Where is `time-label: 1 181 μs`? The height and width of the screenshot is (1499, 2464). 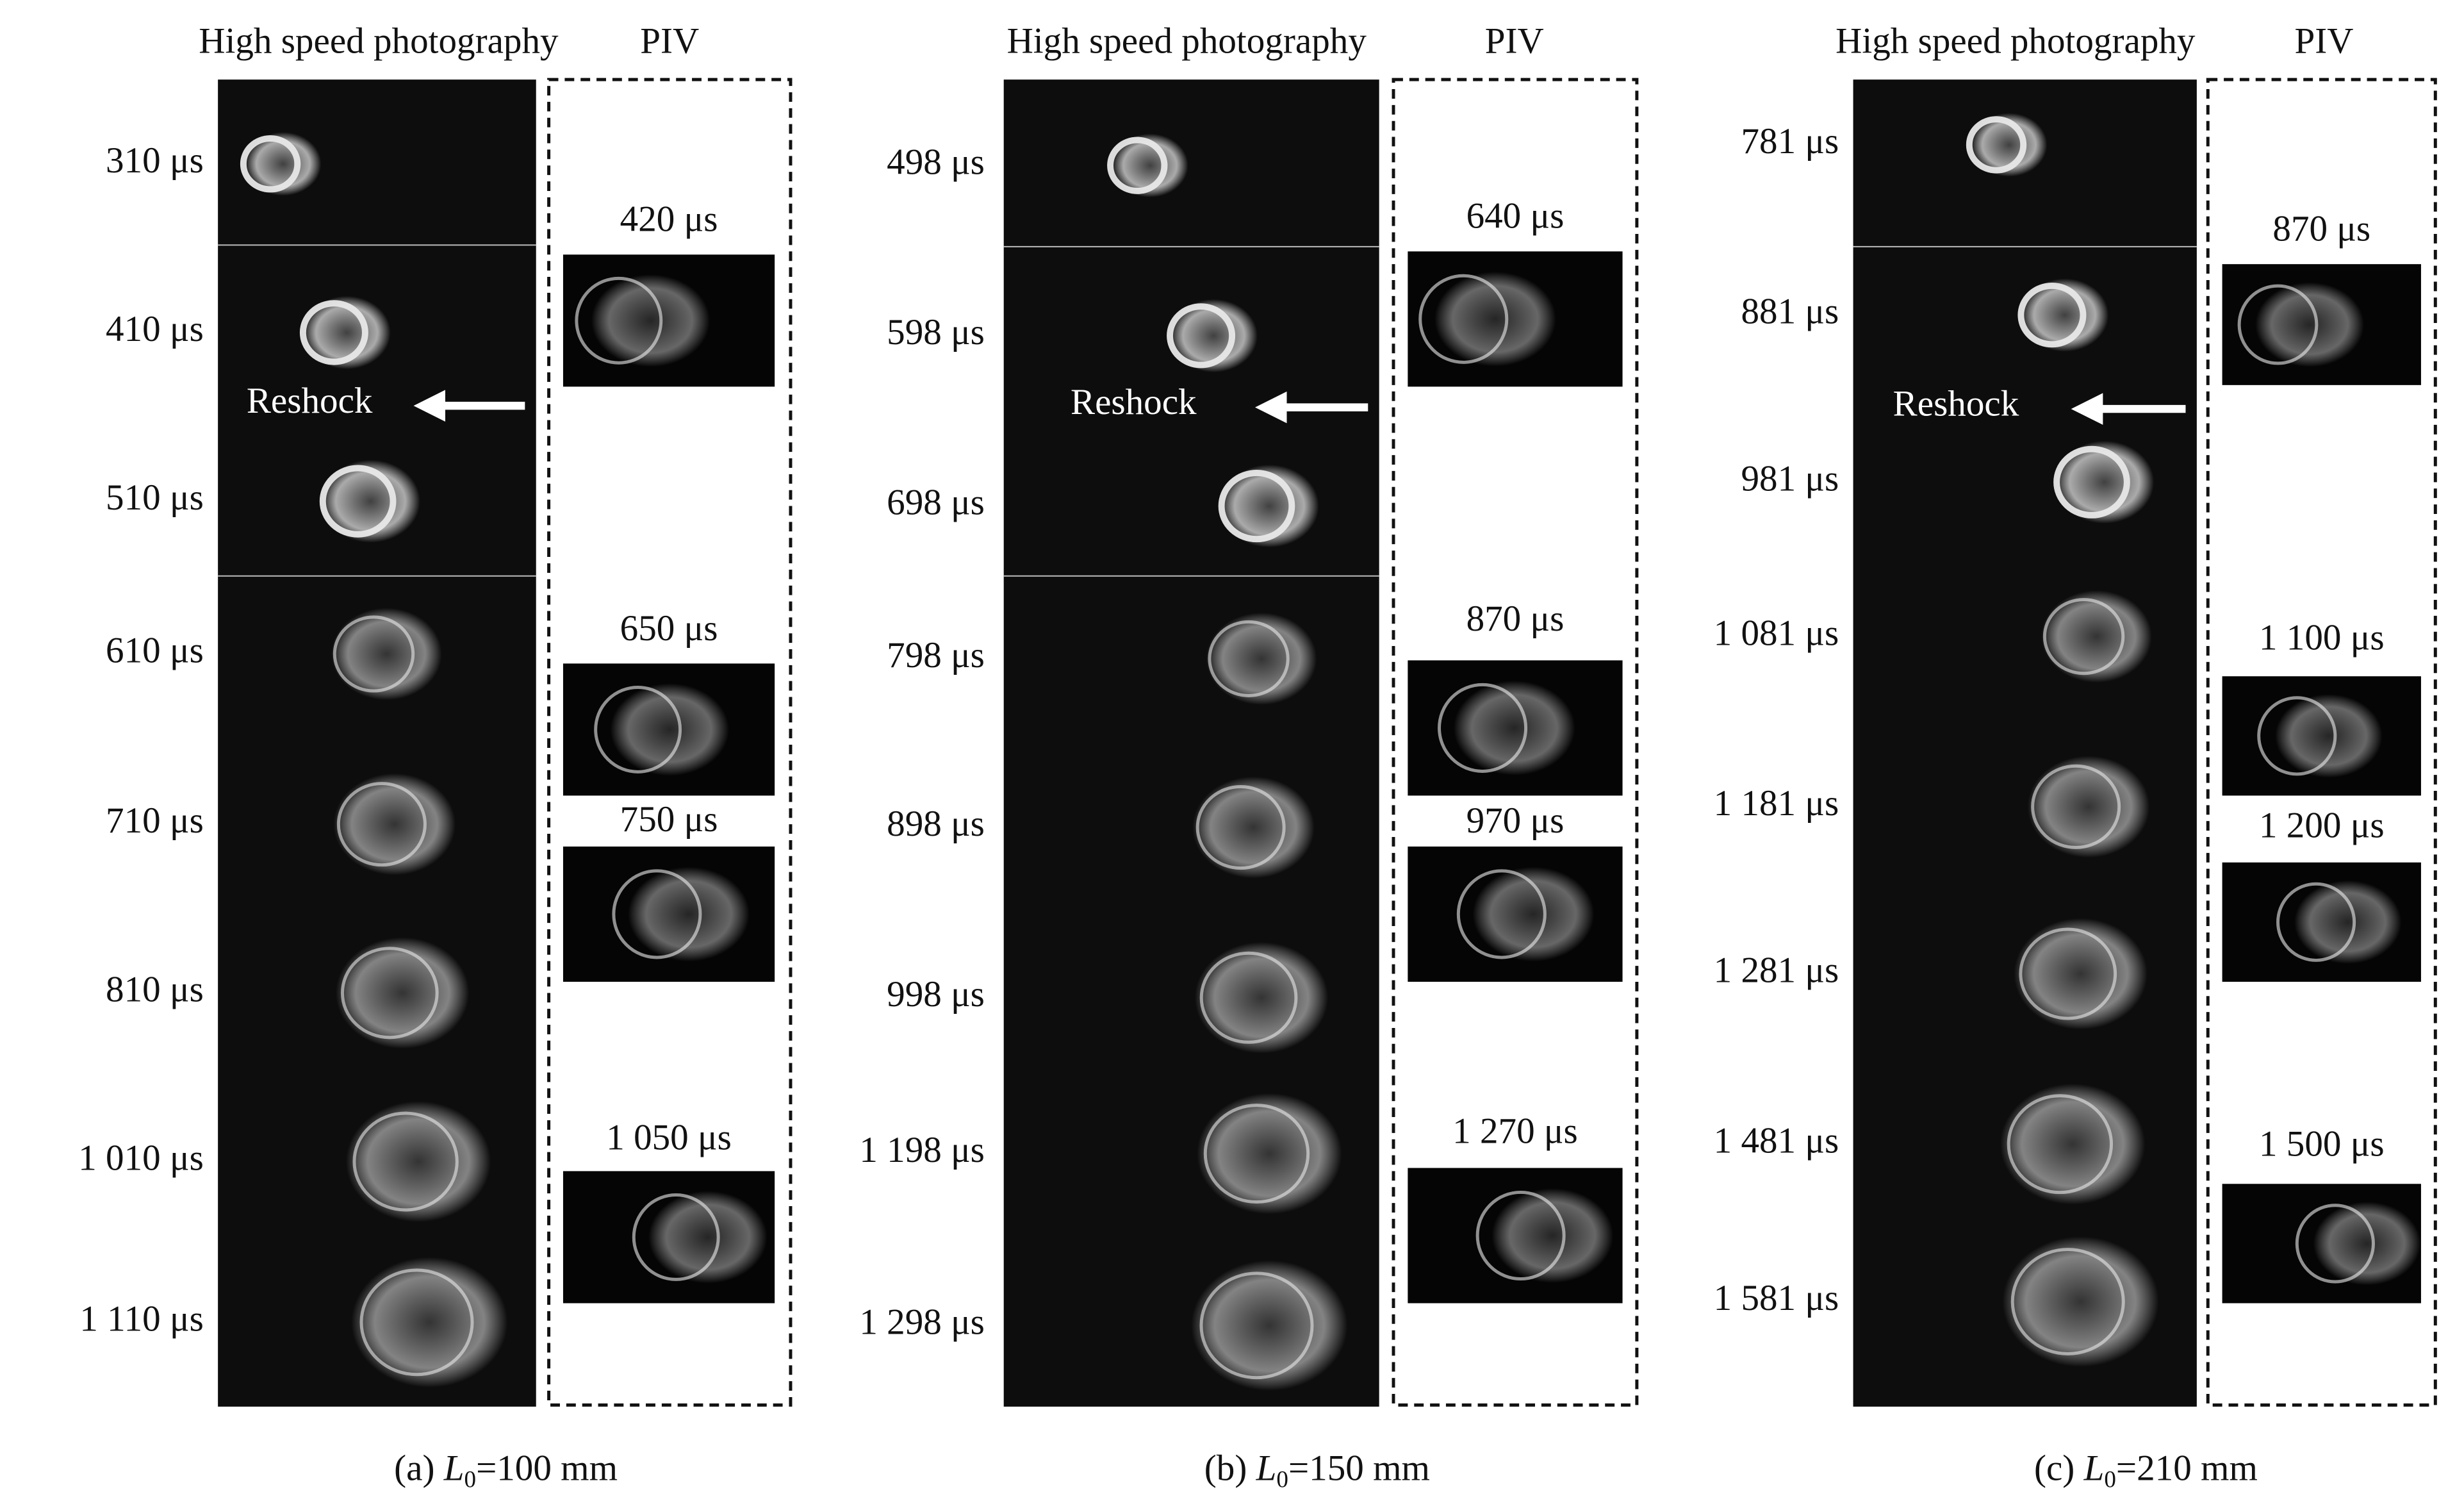
time-label: 1 181 μs is located at coordinates (1776, 803).